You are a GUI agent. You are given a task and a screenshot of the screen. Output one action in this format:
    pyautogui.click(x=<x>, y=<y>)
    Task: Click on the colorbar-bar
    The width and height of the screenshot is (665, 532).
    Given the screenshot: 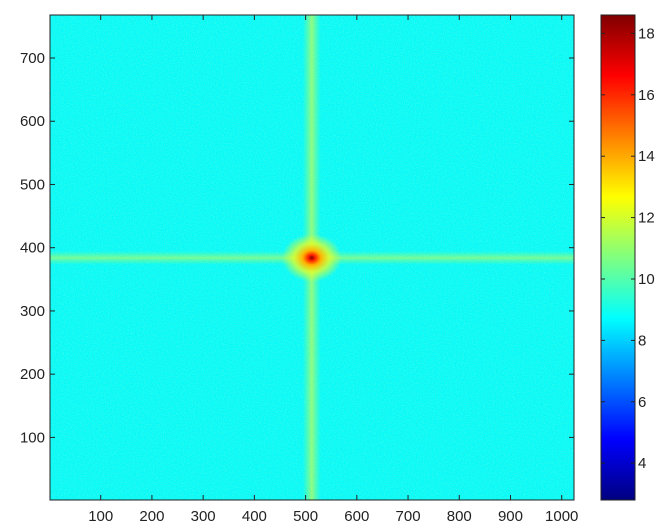 What is the action you would take?
    pyautogui.click(x=618, y=257)
    